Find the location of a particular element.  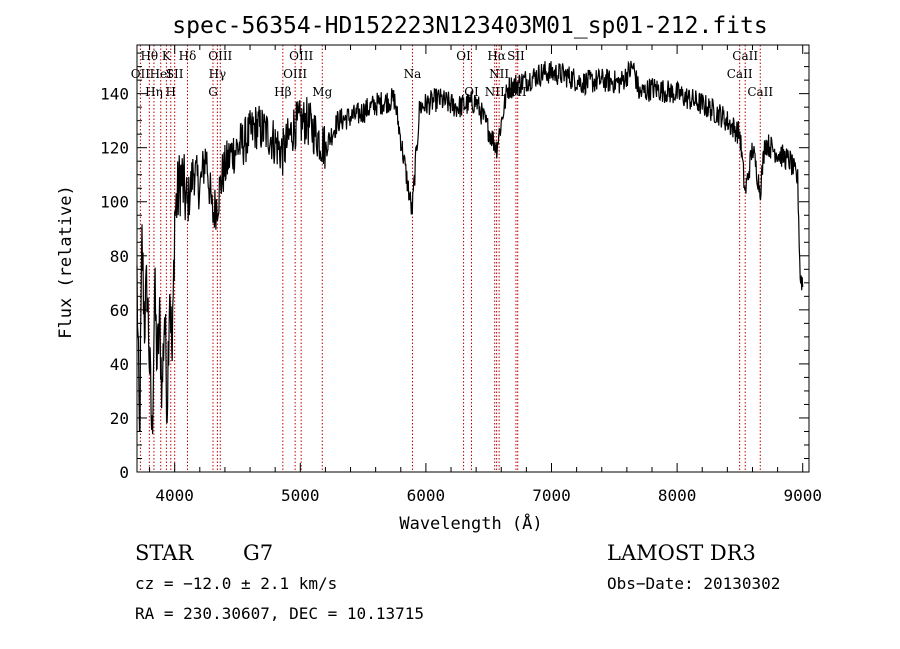

survey-name: LAMOST DR3 is located at coordinates (681, 553).